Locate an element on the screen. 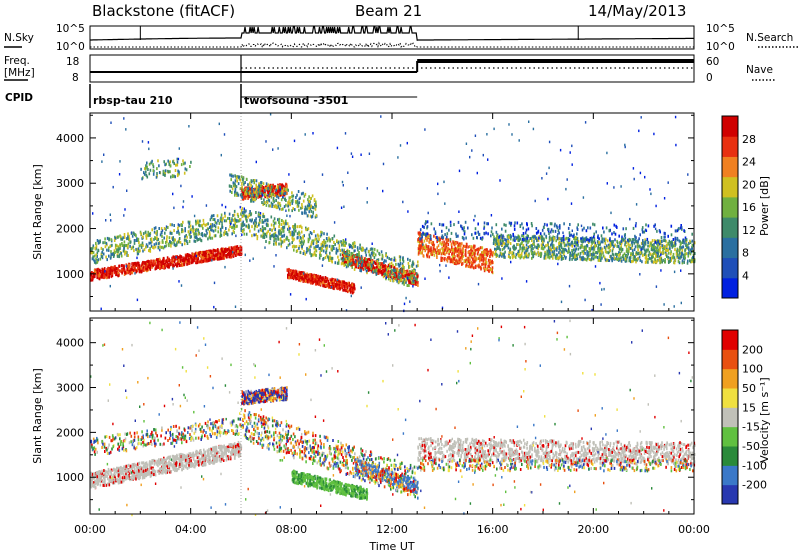  noise-rtick-bottom: 10^0 is located at coordinates (720, 47).